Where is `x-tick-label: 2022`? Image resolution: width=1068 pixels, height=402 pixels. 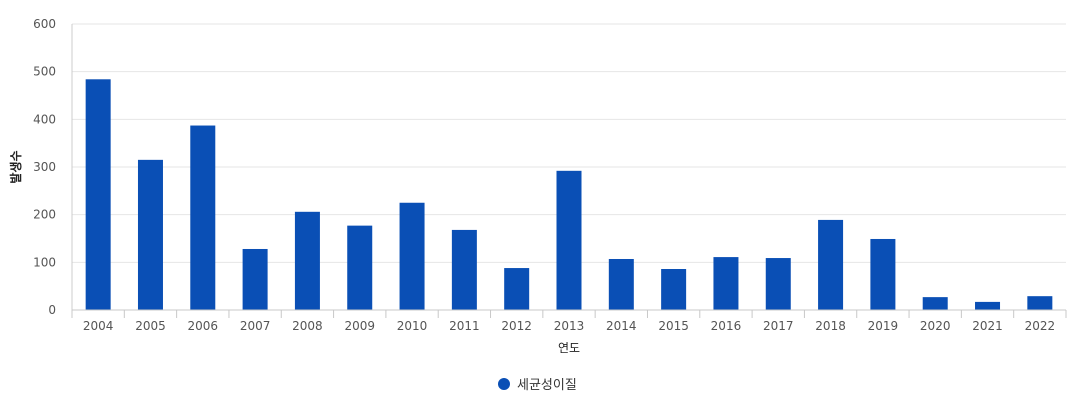
x-tick-label: 2022 is located at coordinates (1040, 326).